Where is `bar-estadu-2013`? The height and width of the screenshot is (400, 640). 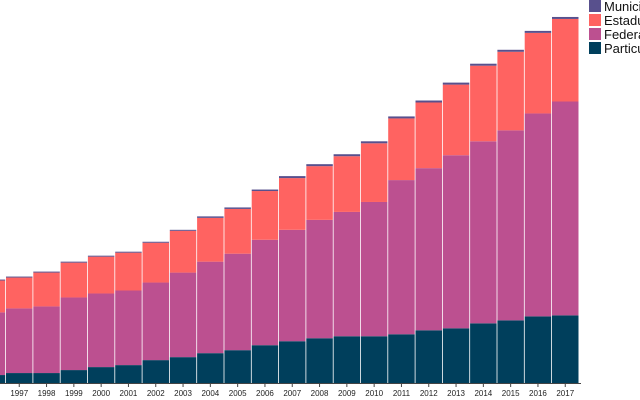
bar-estadu-2013 is located at coordinates (456, 120).